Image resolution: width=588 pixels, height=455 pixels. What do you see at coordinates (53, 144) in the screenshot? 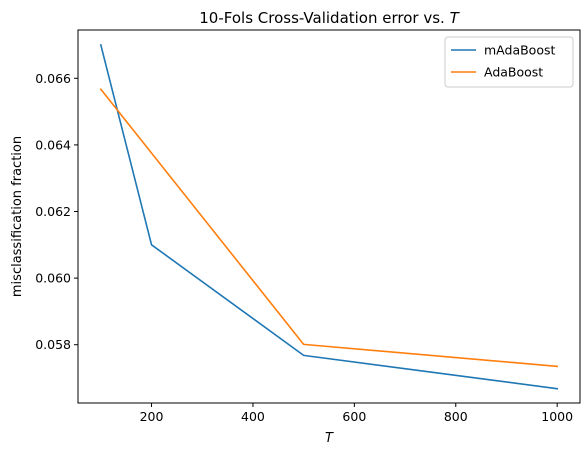
I see `y-tick-label: 0.064` at bounding box center [53, 144].